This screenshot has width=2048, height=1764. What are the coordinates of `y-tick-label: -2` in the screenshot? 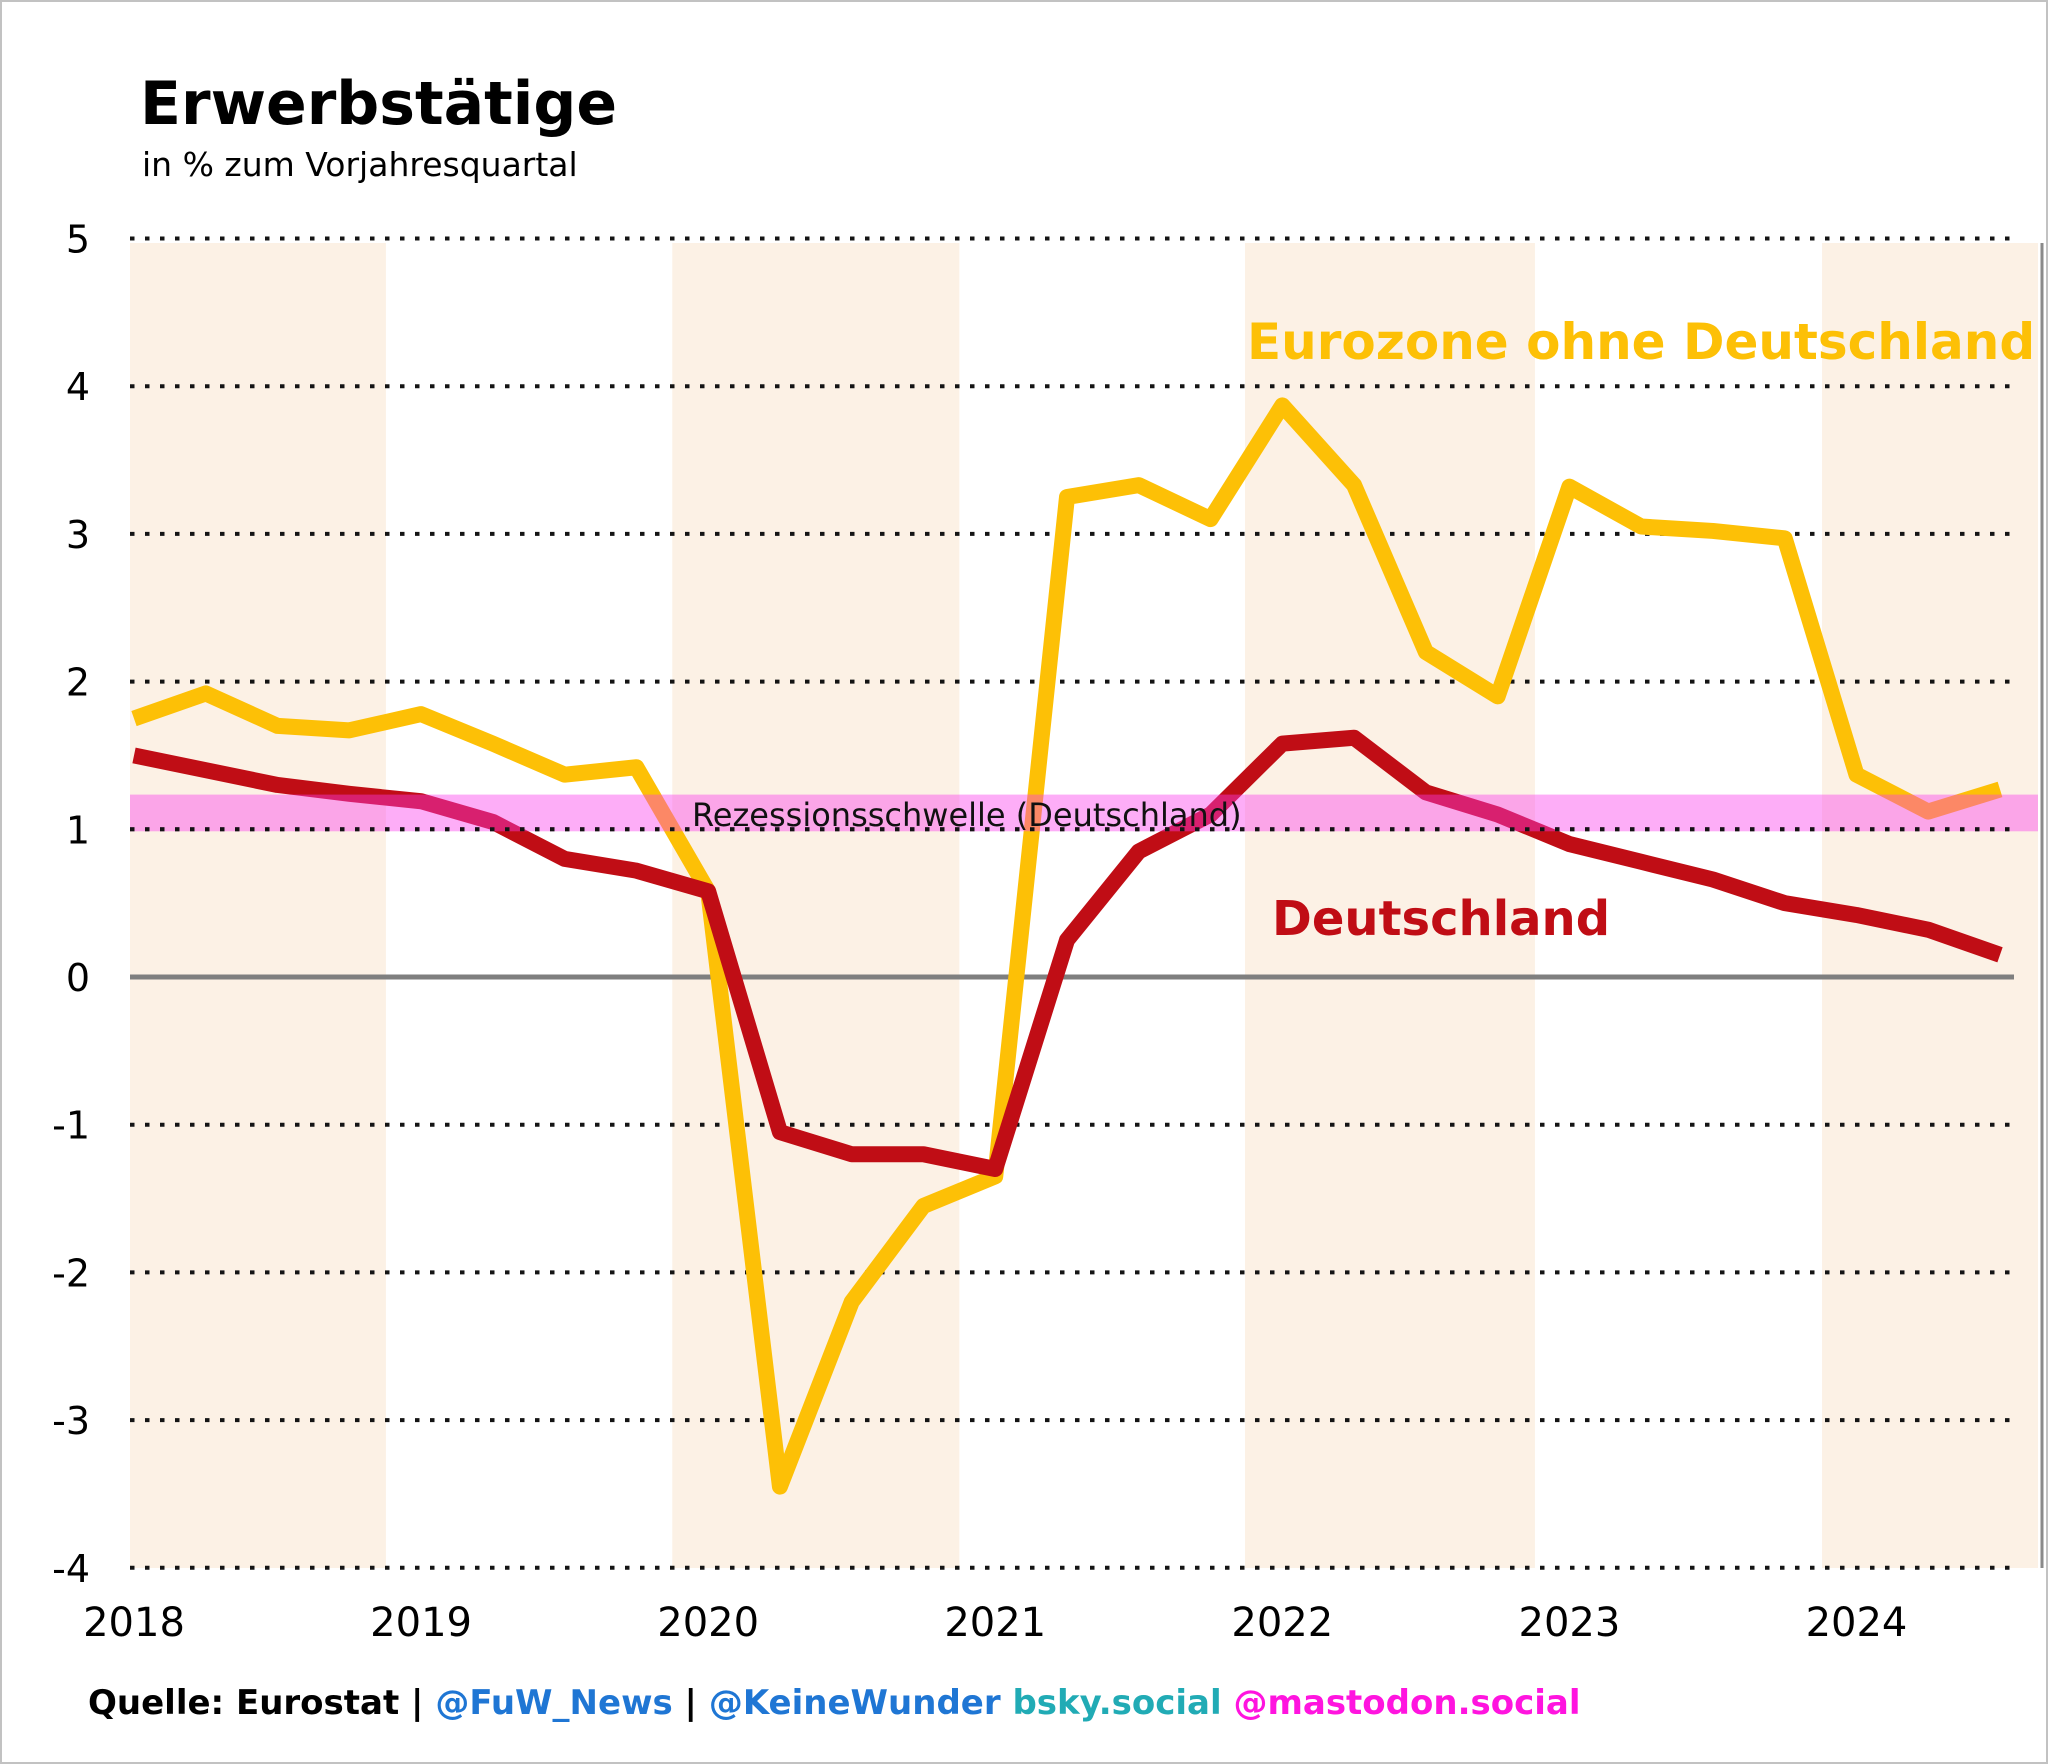 It's located at (71, 1273).